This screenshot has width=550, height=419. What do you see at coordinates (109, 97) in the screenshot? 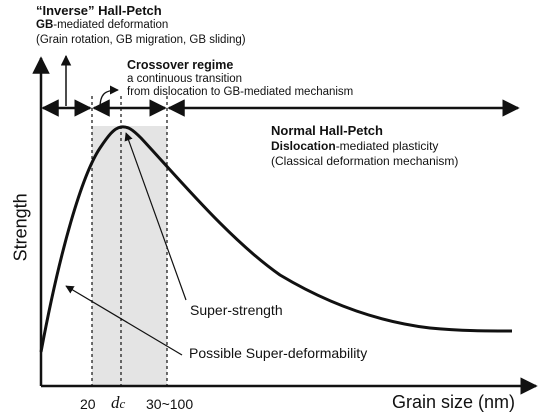
I see `crossover-label-arrow` at bounding box center [109, 97].